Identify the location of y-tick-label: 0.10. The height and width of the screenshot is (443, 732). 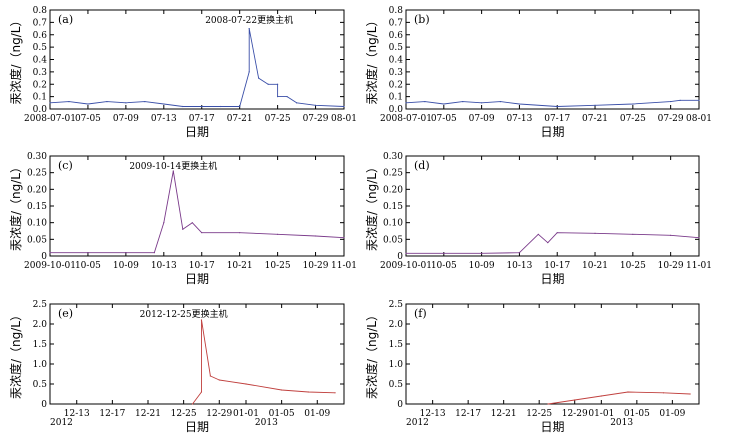
(37, 224).